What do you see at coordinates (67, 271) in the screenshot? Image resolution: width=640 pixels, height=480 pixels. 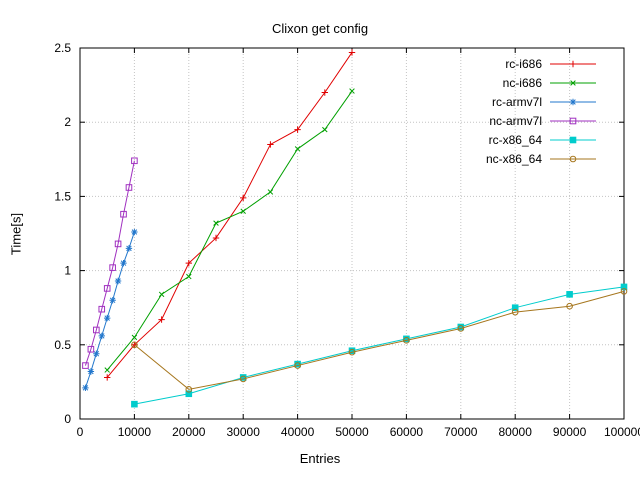 I see `y-tick-label: 1` at bounding box center [67, 271].